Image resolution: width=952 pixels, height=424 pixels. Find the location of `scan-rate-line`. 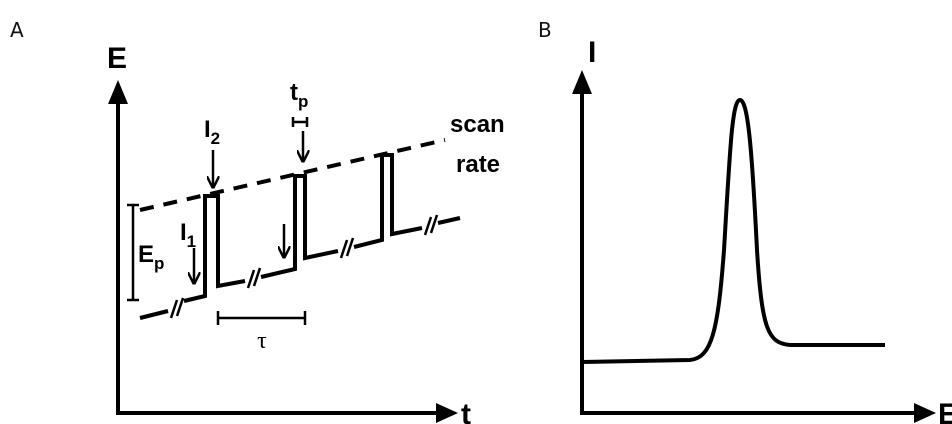

scan-rate-line is located at coordinates (292, 175).